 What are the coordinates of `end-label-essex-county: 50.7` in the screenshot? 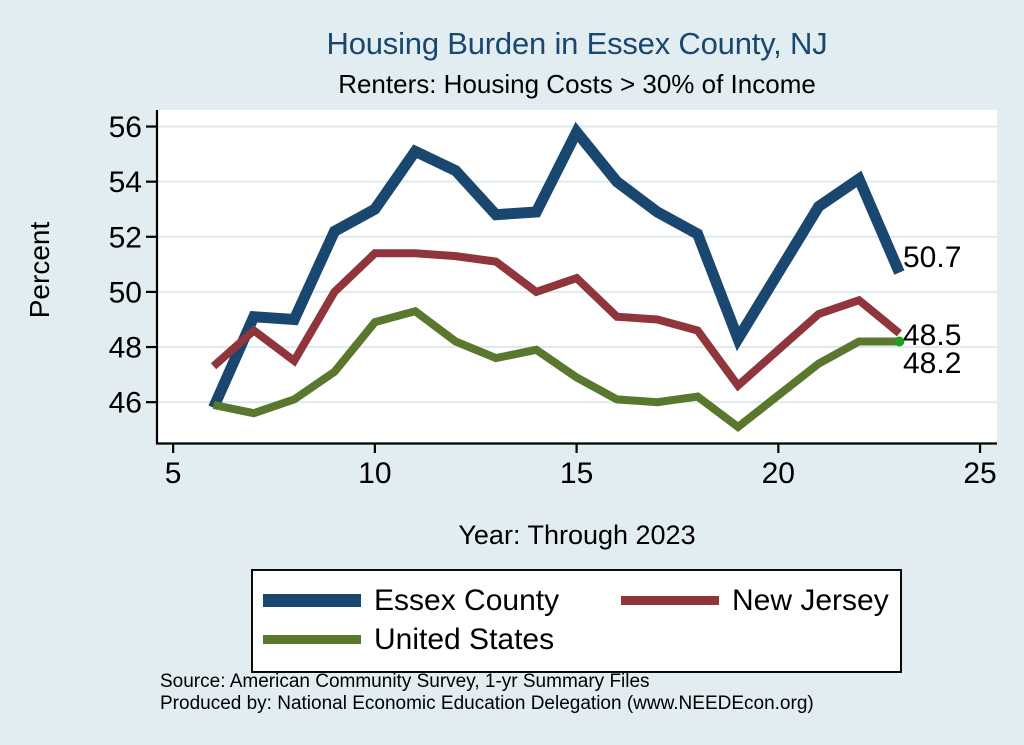 It's located at (932, 257).